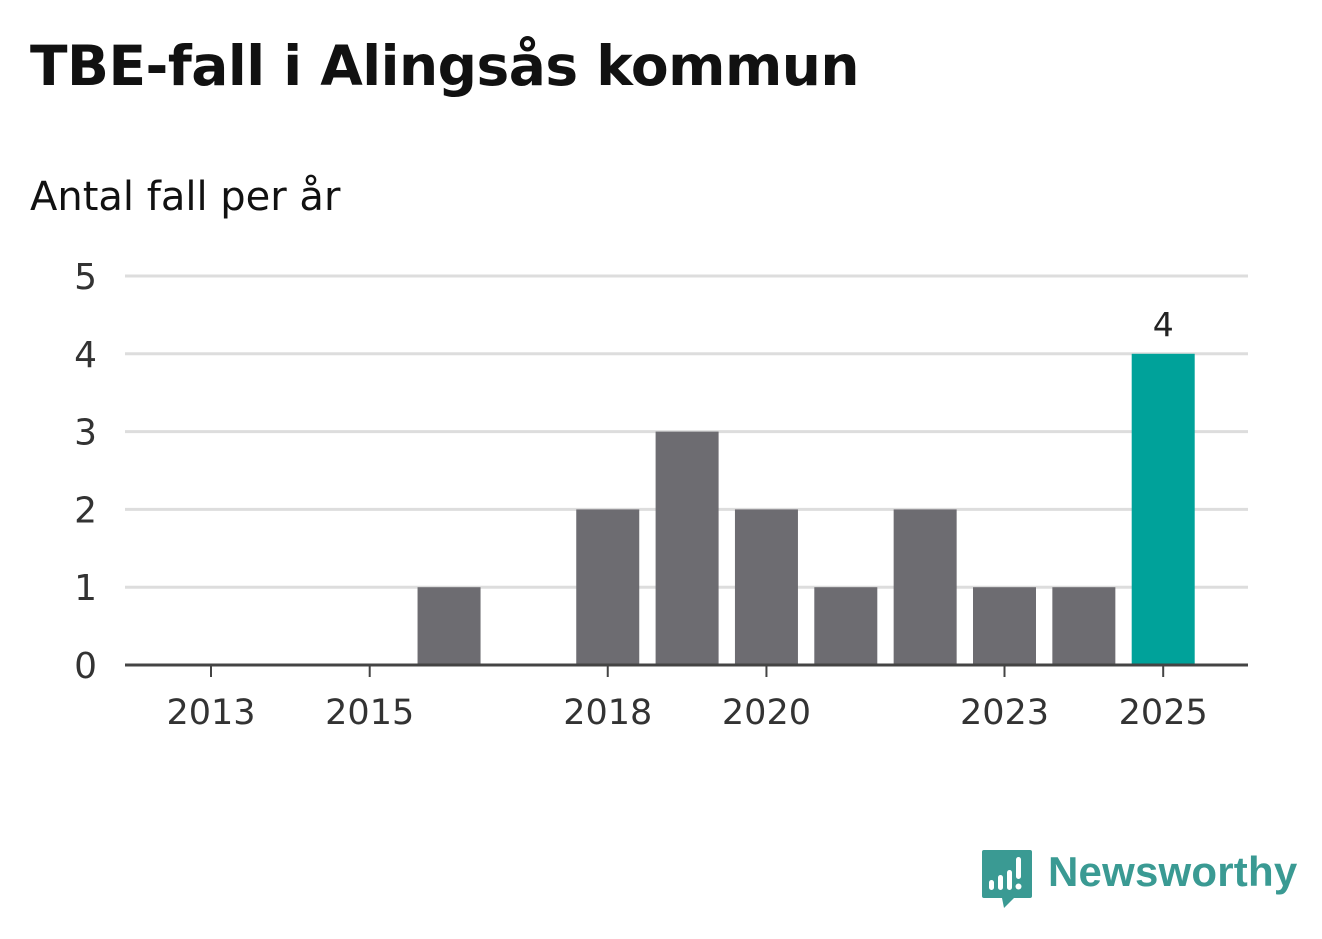 The width and height of the screenshot is (1322, 939). I want to click on y-axis-tick-labels: 0 1 2 3 4 5, so click(85, 472).